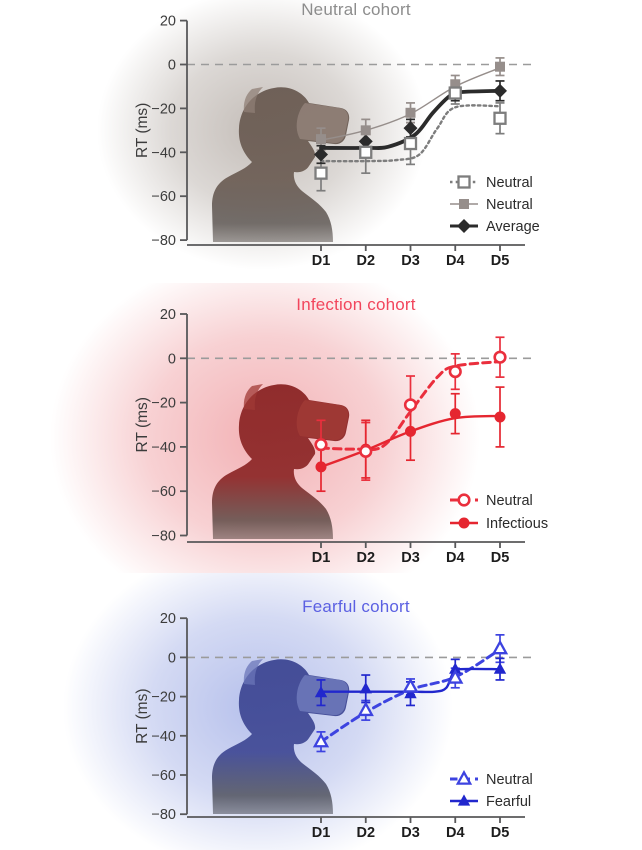  I want to click on legend: Neutral Neutral Average, so click(495, 205).